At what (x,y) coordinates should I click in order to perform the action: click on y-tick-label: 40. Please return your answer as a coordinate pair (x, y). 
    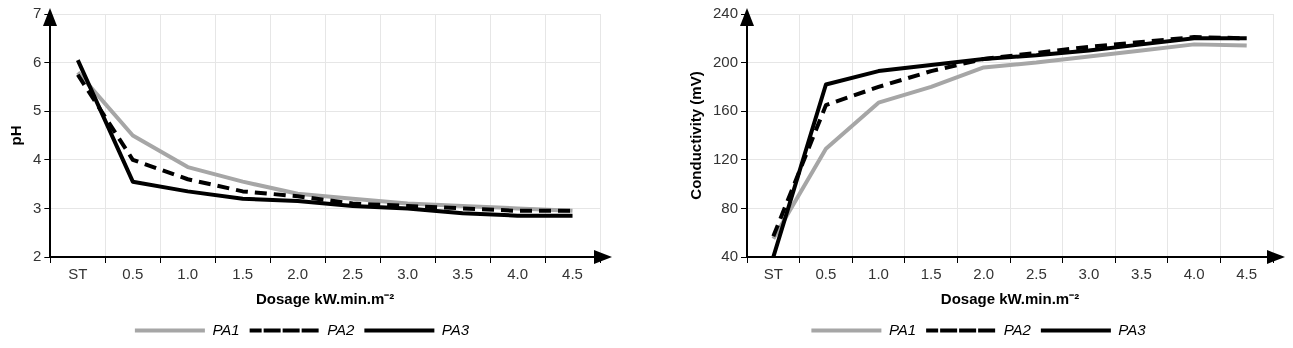
    Looking at the image, I should click on (730, 256).